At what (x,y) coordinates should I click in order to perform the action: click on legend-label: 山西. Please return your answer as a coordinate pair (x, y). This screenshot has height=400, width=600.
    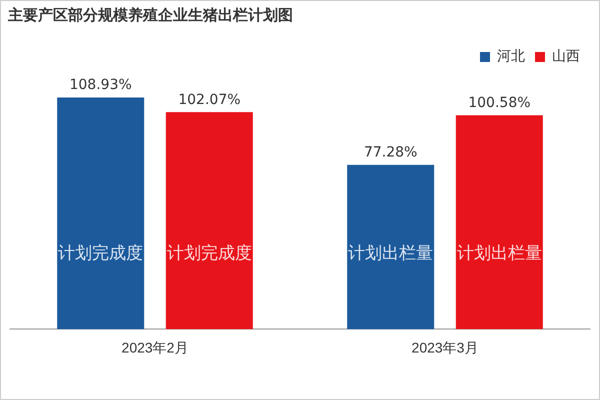
    Looking at the image, I should click on (566, 56).